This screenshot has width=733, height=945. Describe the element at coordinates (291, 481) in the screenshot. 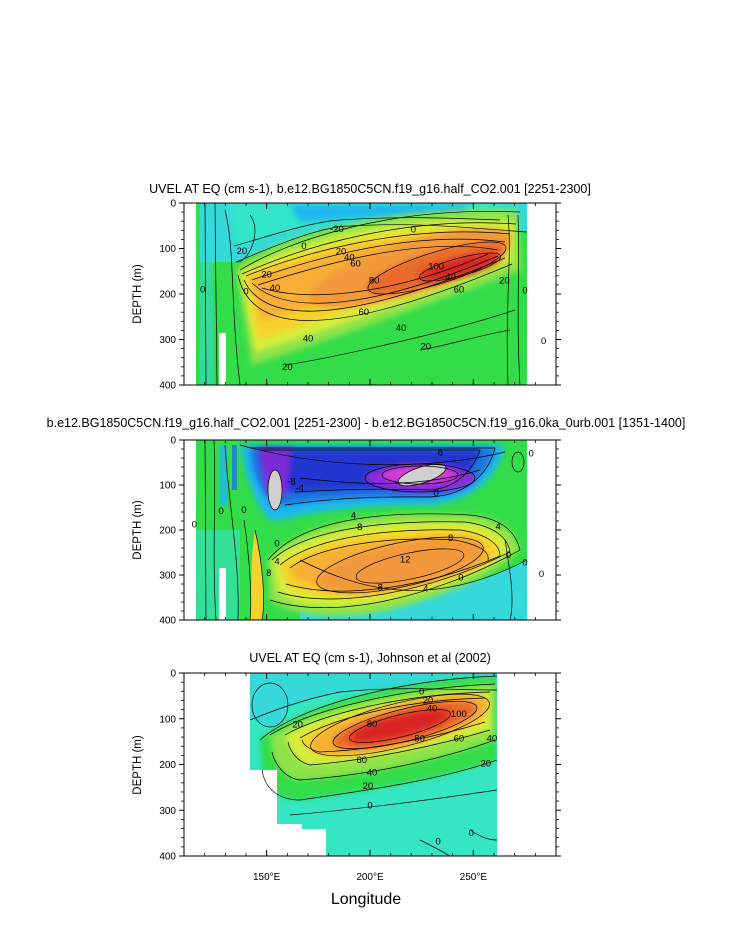

I see `contour-label: -8` at that location.